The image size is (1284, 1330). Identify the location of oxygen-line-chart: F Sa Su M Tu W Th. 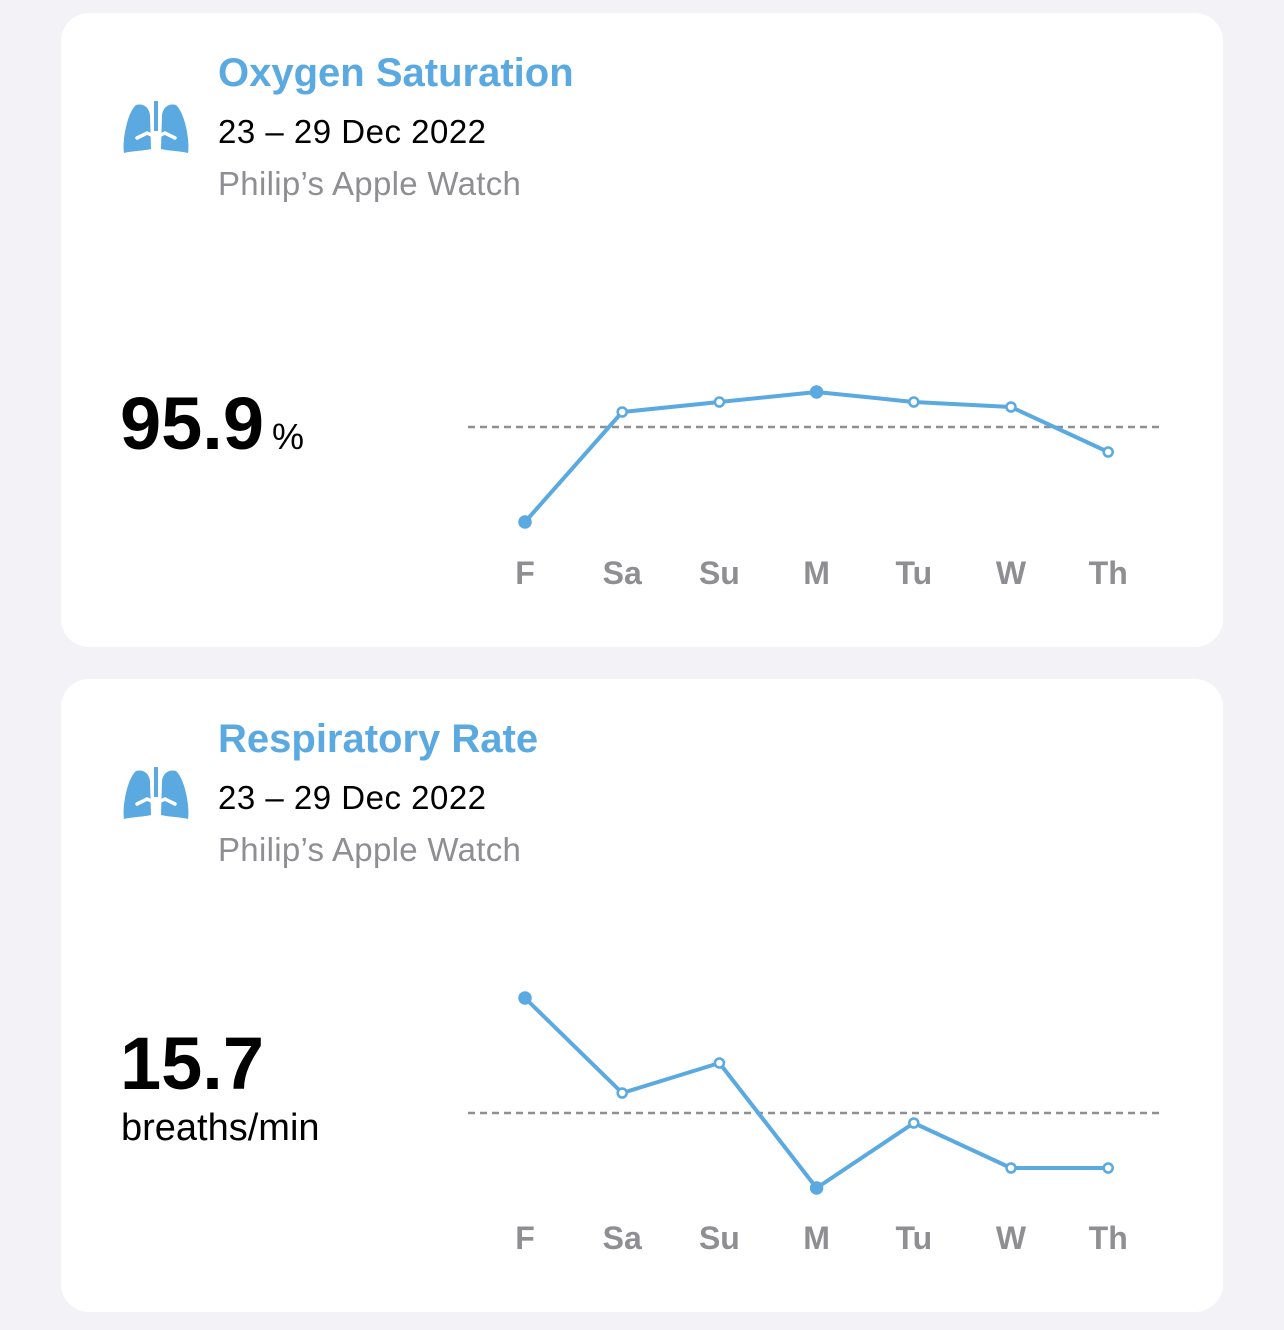
(814, 488).